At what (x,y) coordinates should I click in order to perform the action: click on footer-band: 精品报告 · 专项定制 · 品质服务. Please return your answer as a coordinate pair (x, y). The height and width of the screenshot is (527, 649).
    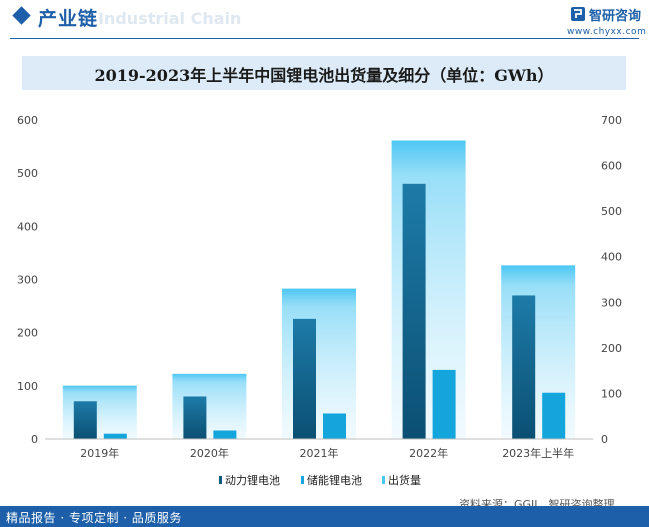
    Looking at the image, I should click on (324, 516).